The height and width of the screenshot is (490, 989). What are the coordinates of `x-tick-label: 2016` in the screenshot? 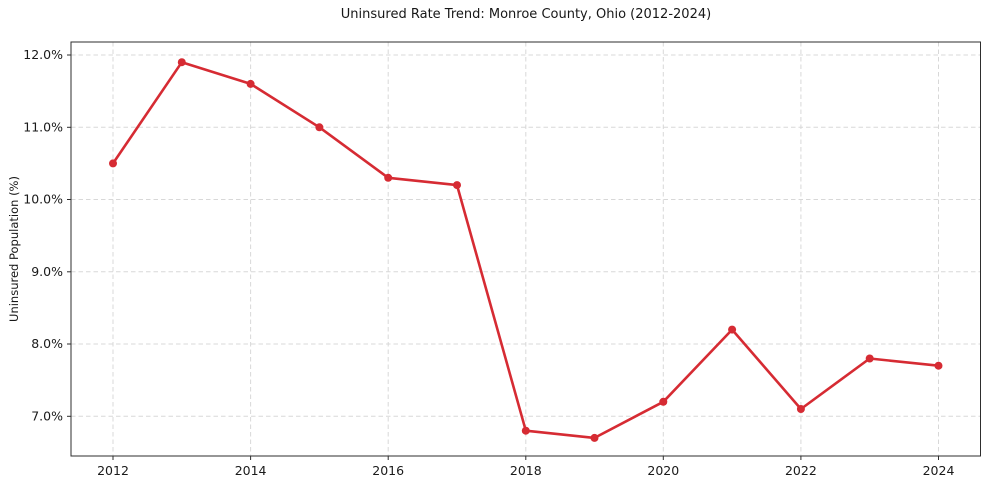 It's located at (388, 470).